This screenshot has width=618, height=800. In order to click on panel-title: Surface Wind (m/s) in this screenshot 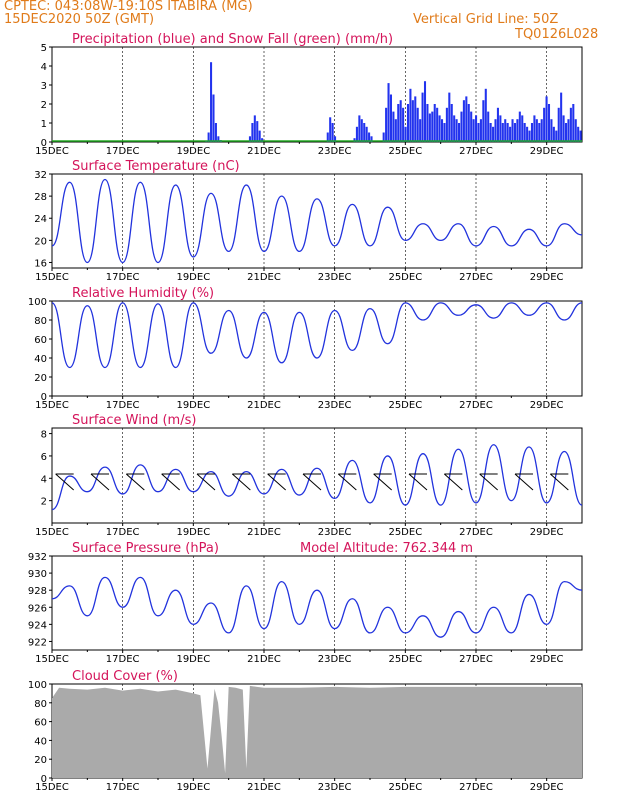, I will do `click(134, 420)`.